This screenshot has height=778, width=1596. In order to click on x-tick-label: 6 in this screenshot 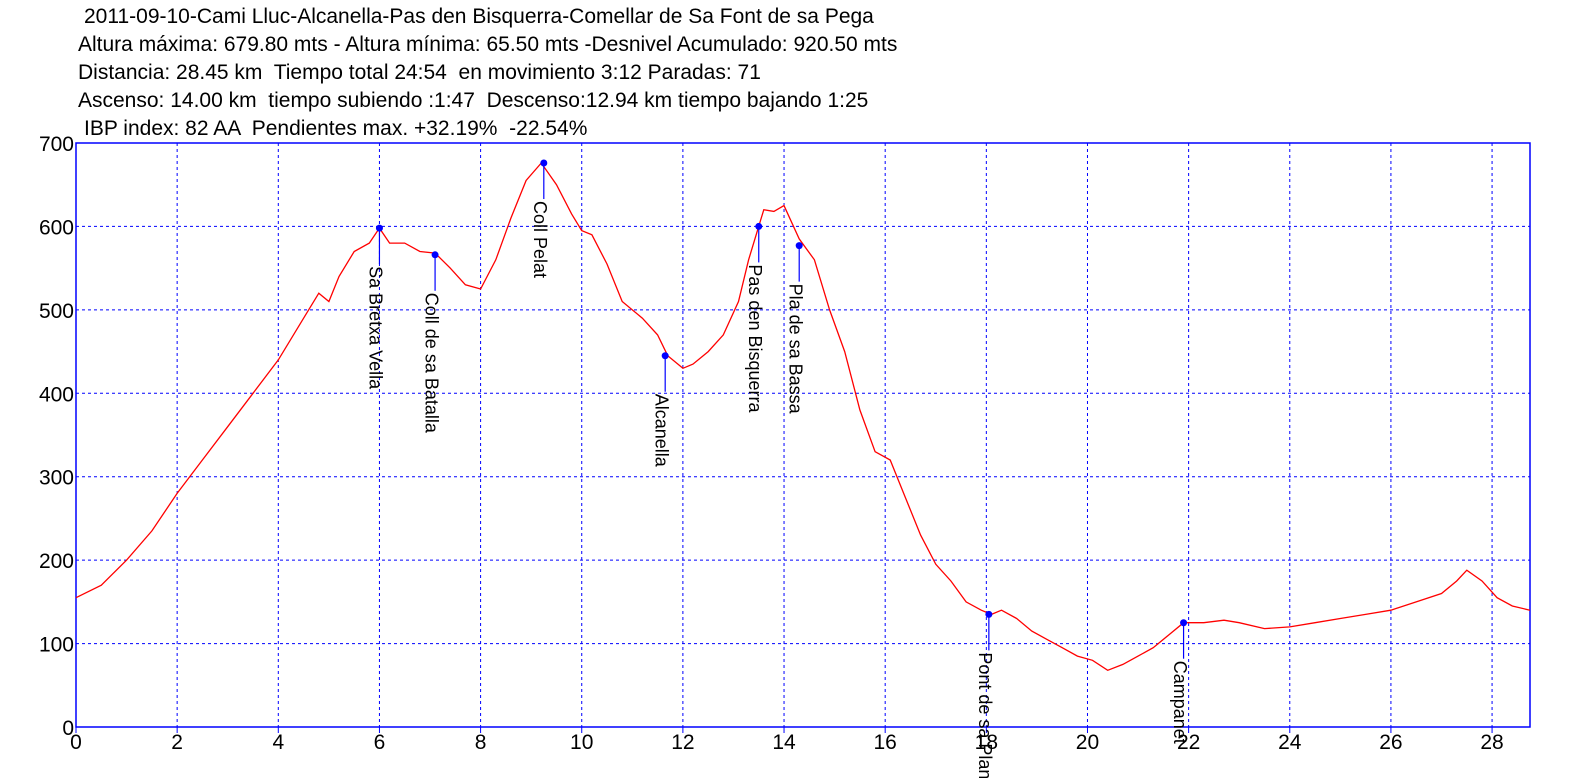, I will do `click(380, 742)`.